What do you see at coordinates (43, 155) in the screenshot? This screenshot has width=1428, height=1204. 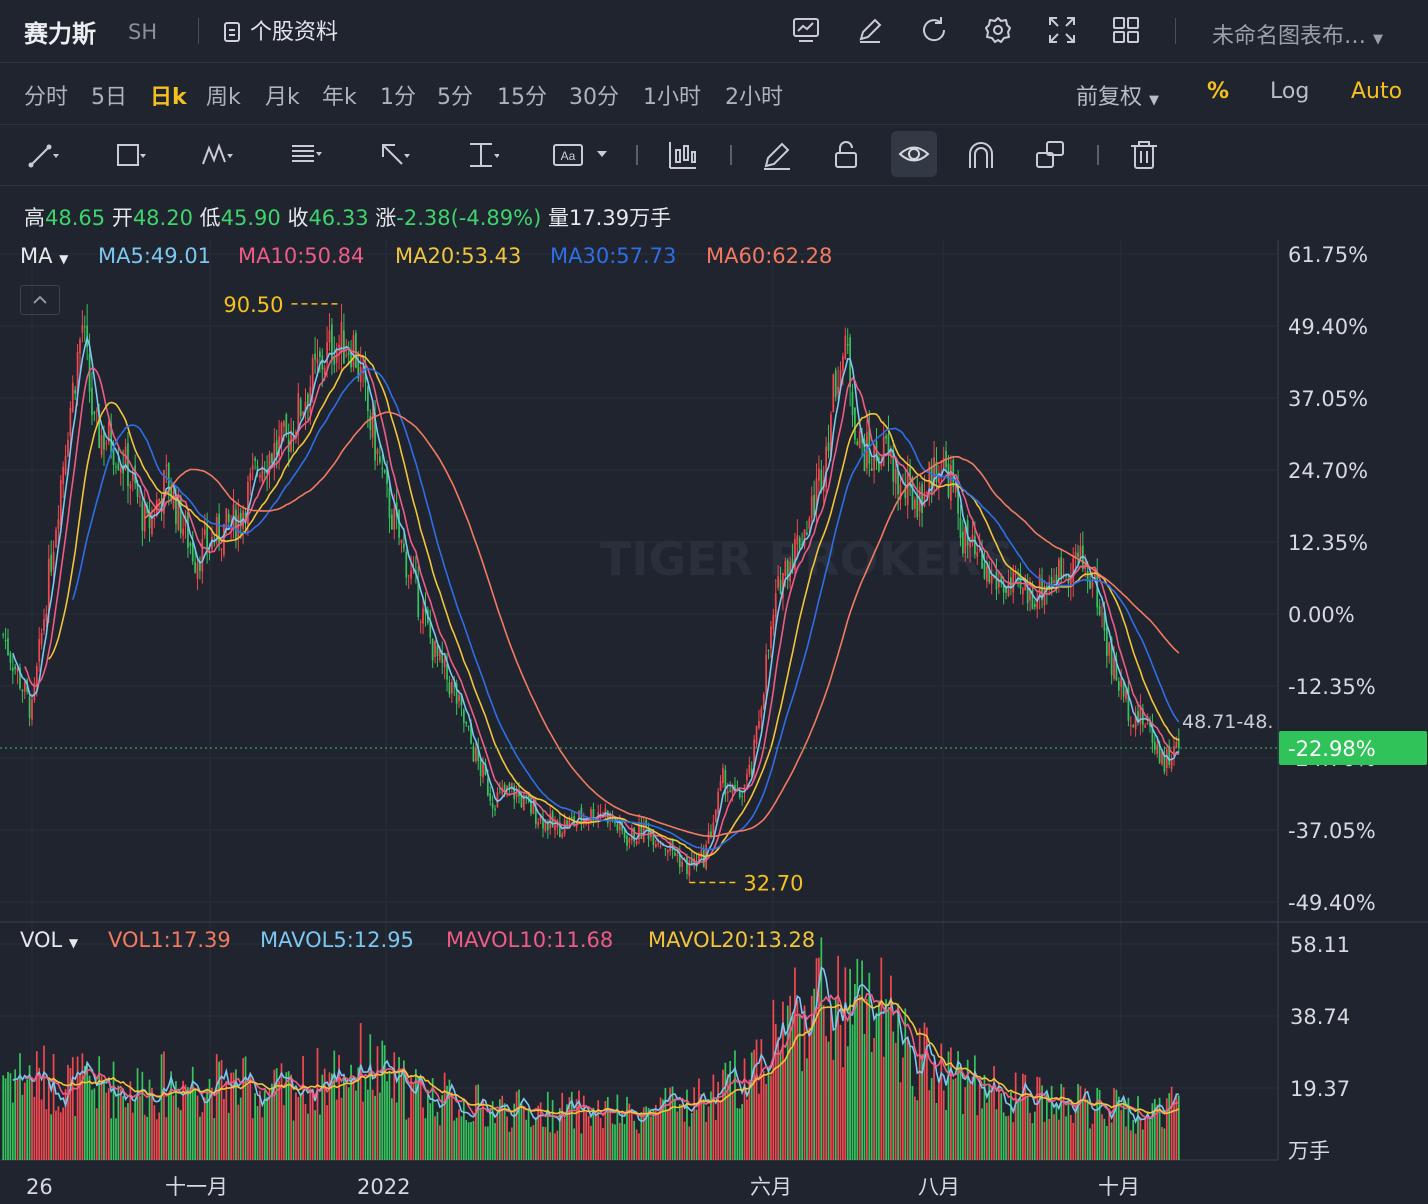 I see `trend-line-icon` at bounding box center [43, 155].